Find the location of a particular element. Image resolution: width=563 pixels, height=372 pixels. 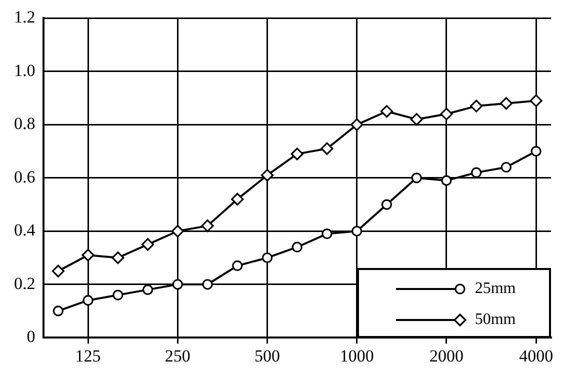

x-tick-label: 250 is located at coordinates (177, 356).